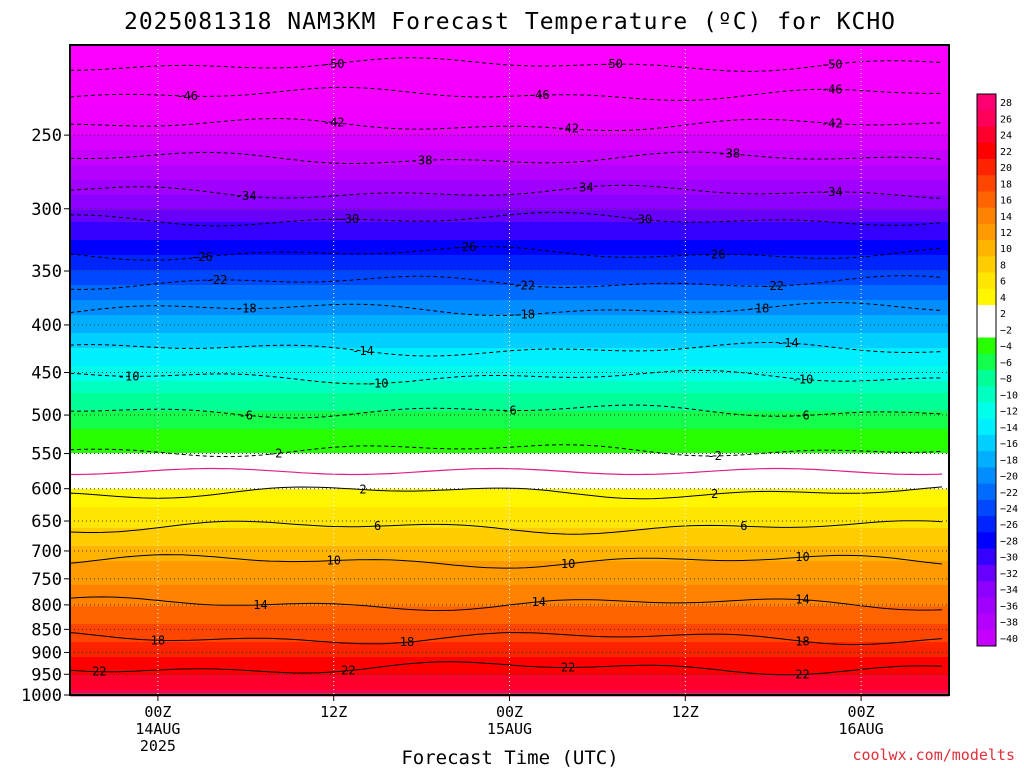 The width and height of the screenshot is (1024, 768). Describe the element at coordinates (1009, 558) in the screenshot. I see `colorbar-label: −30` at that location.